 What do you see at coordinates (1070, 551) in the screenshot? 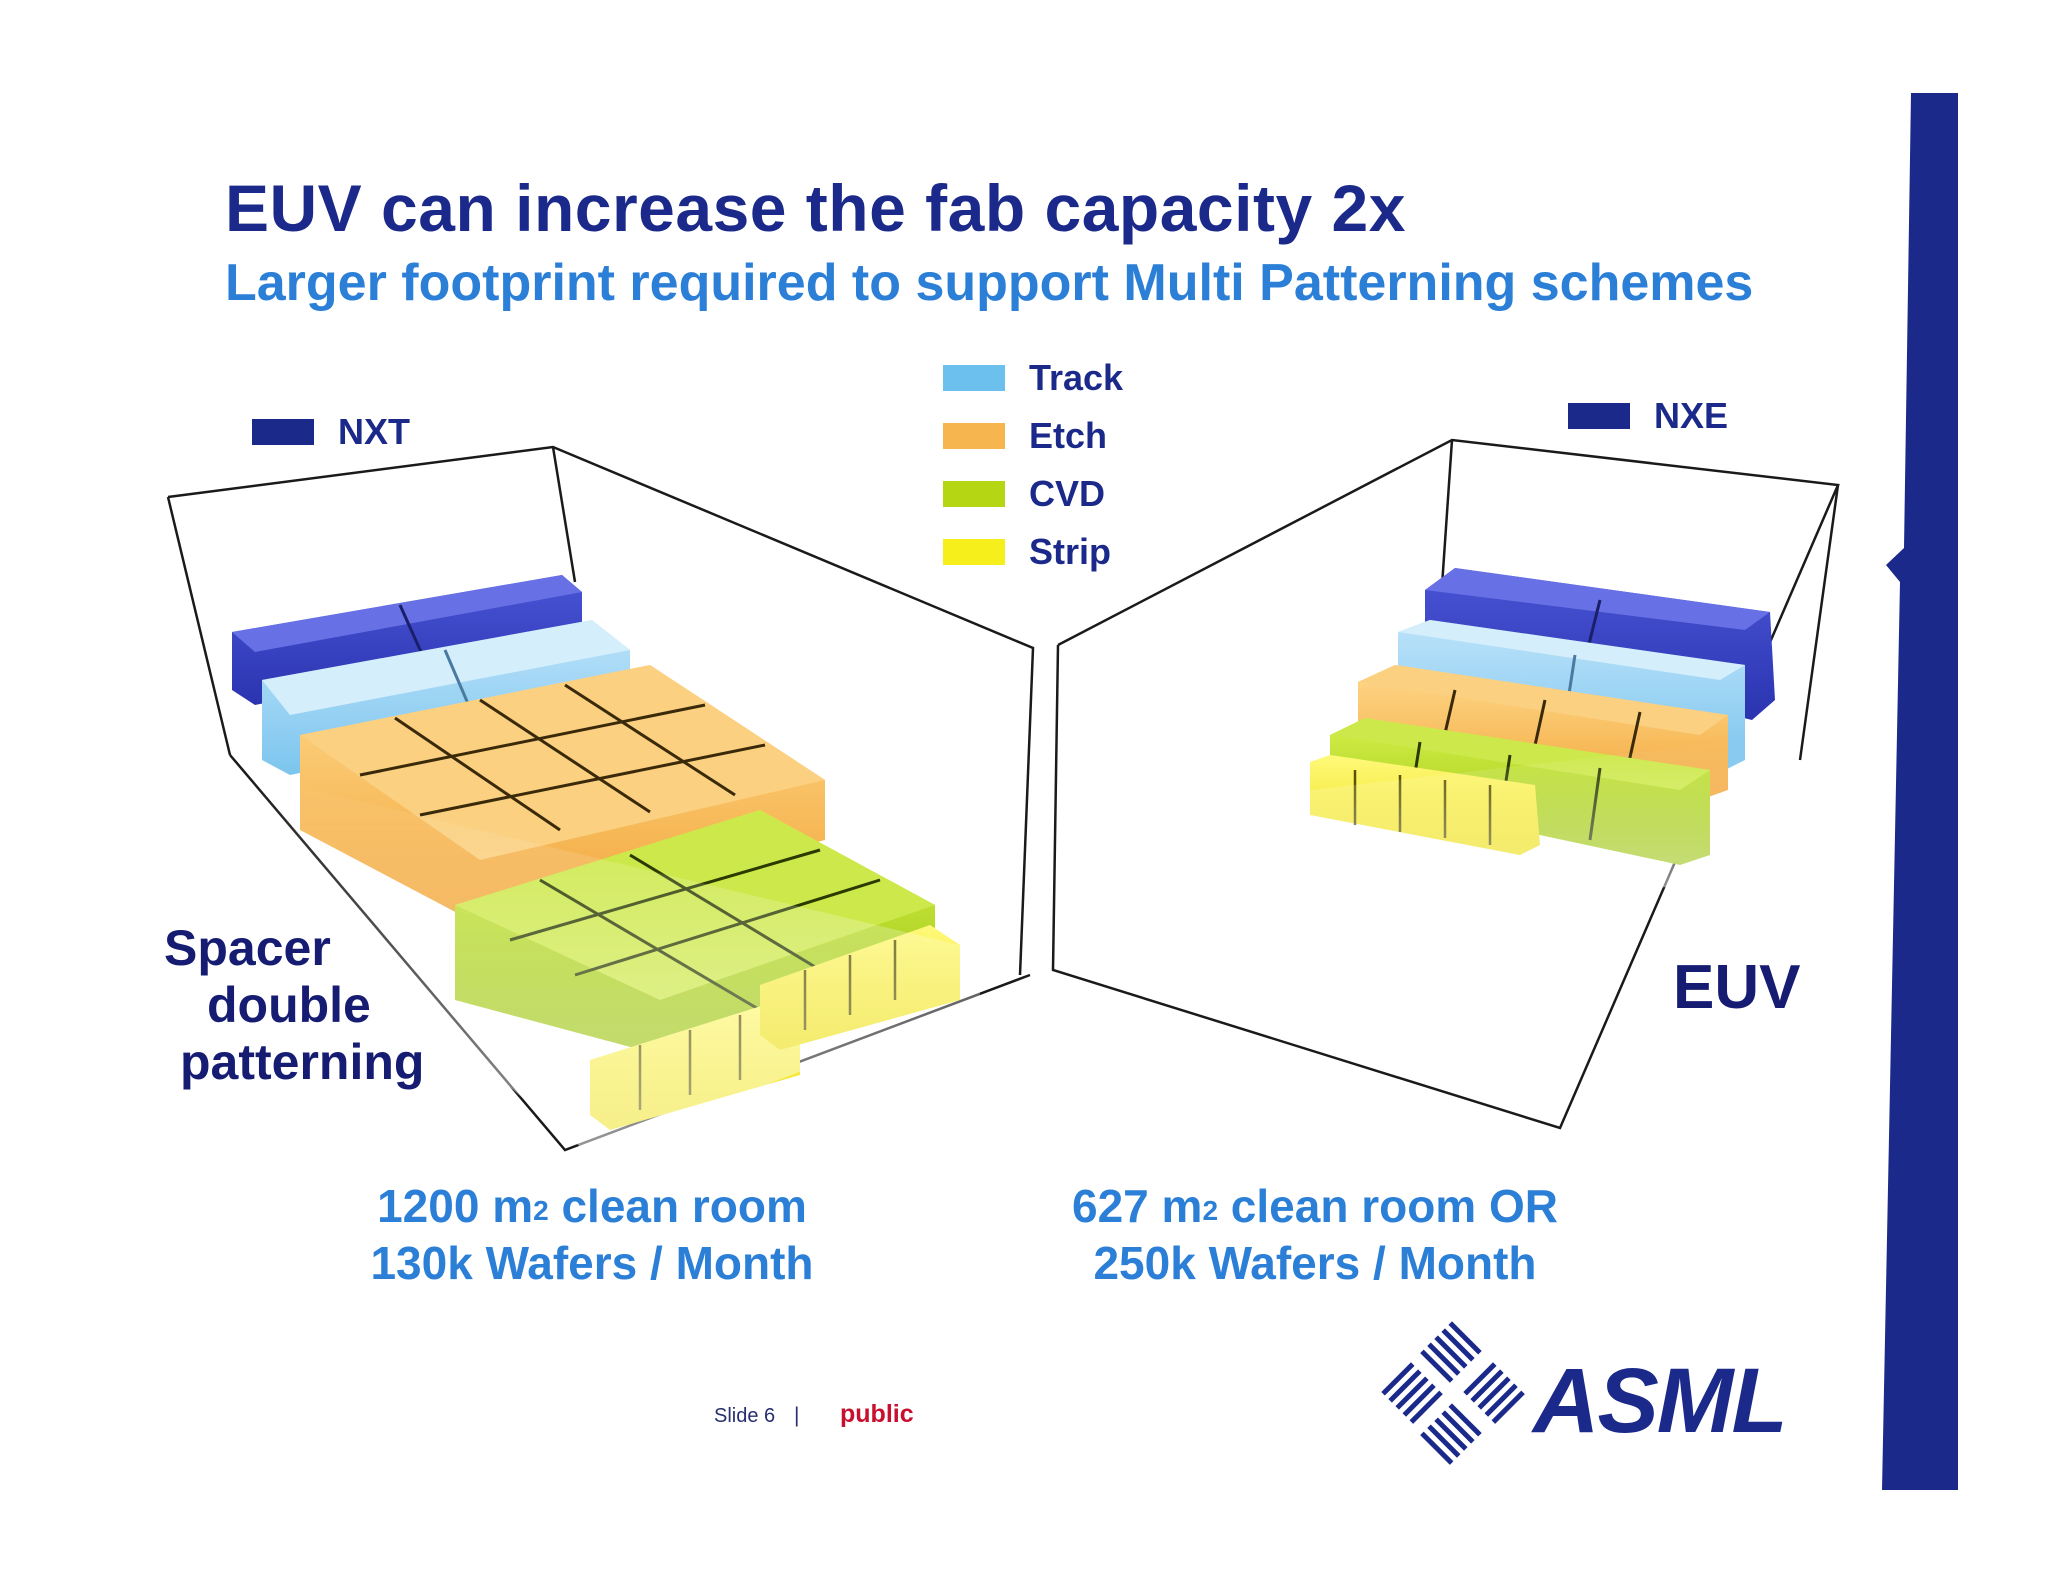
I see `legend-label-strip: Strip` at bounding box center [1070, 551].